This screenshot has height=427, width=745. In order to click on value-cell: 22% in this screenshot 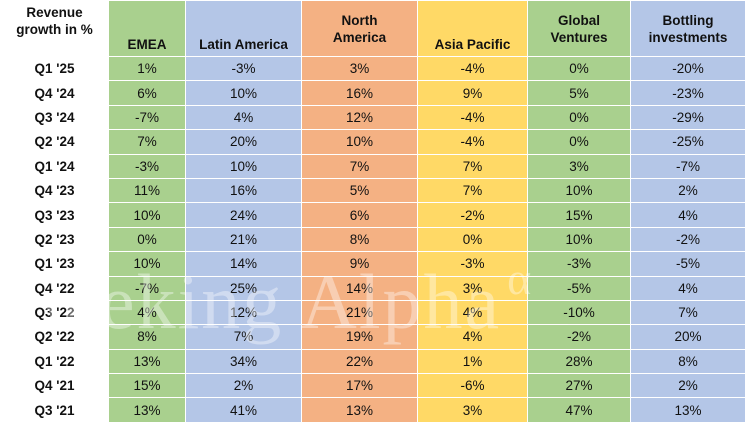, I will do `click(359, 361)`.